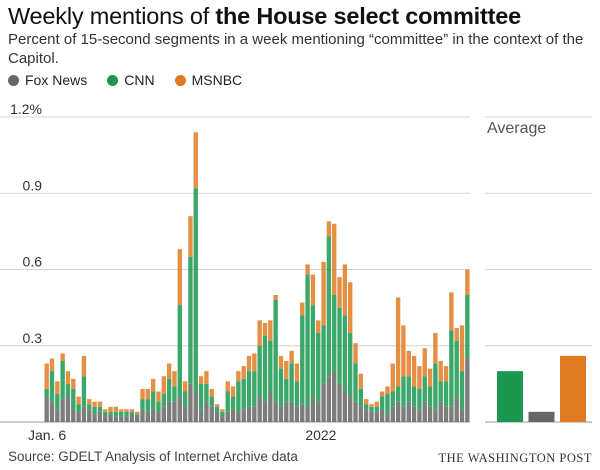 This screenshot has width=600, height=470. I want to click on legend-swatch-msnbc, so click(180, 80).